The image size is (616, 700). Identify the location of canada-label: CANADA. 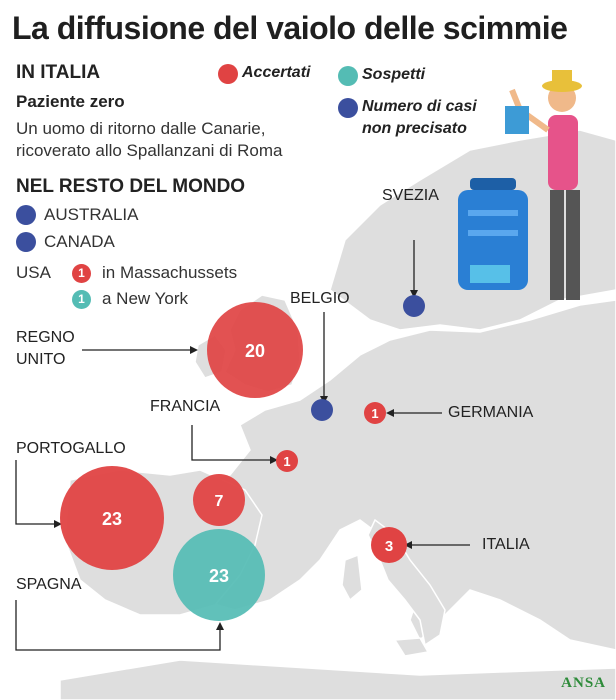
(79, 241).